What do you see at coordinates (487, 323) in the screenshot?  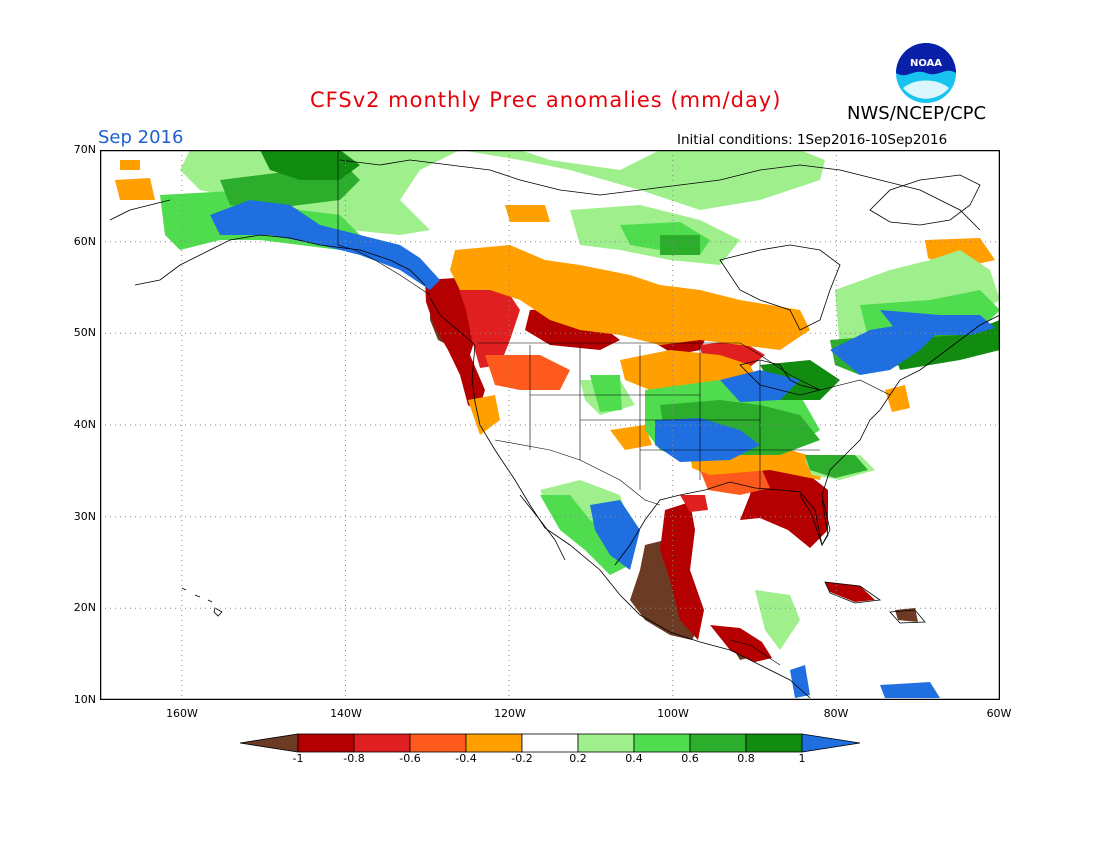 I see `anomaly-red-bc` at bounding box center [487, 323].